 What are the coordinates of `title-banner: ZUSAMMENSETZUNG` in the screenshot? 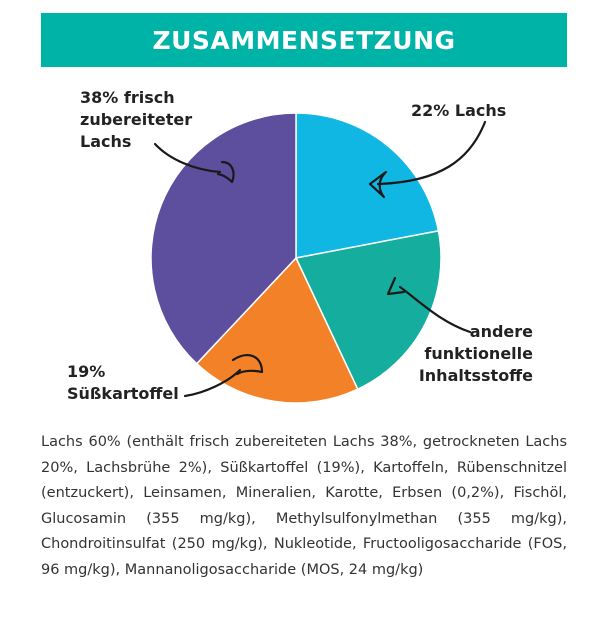 It's located at (304, 40).